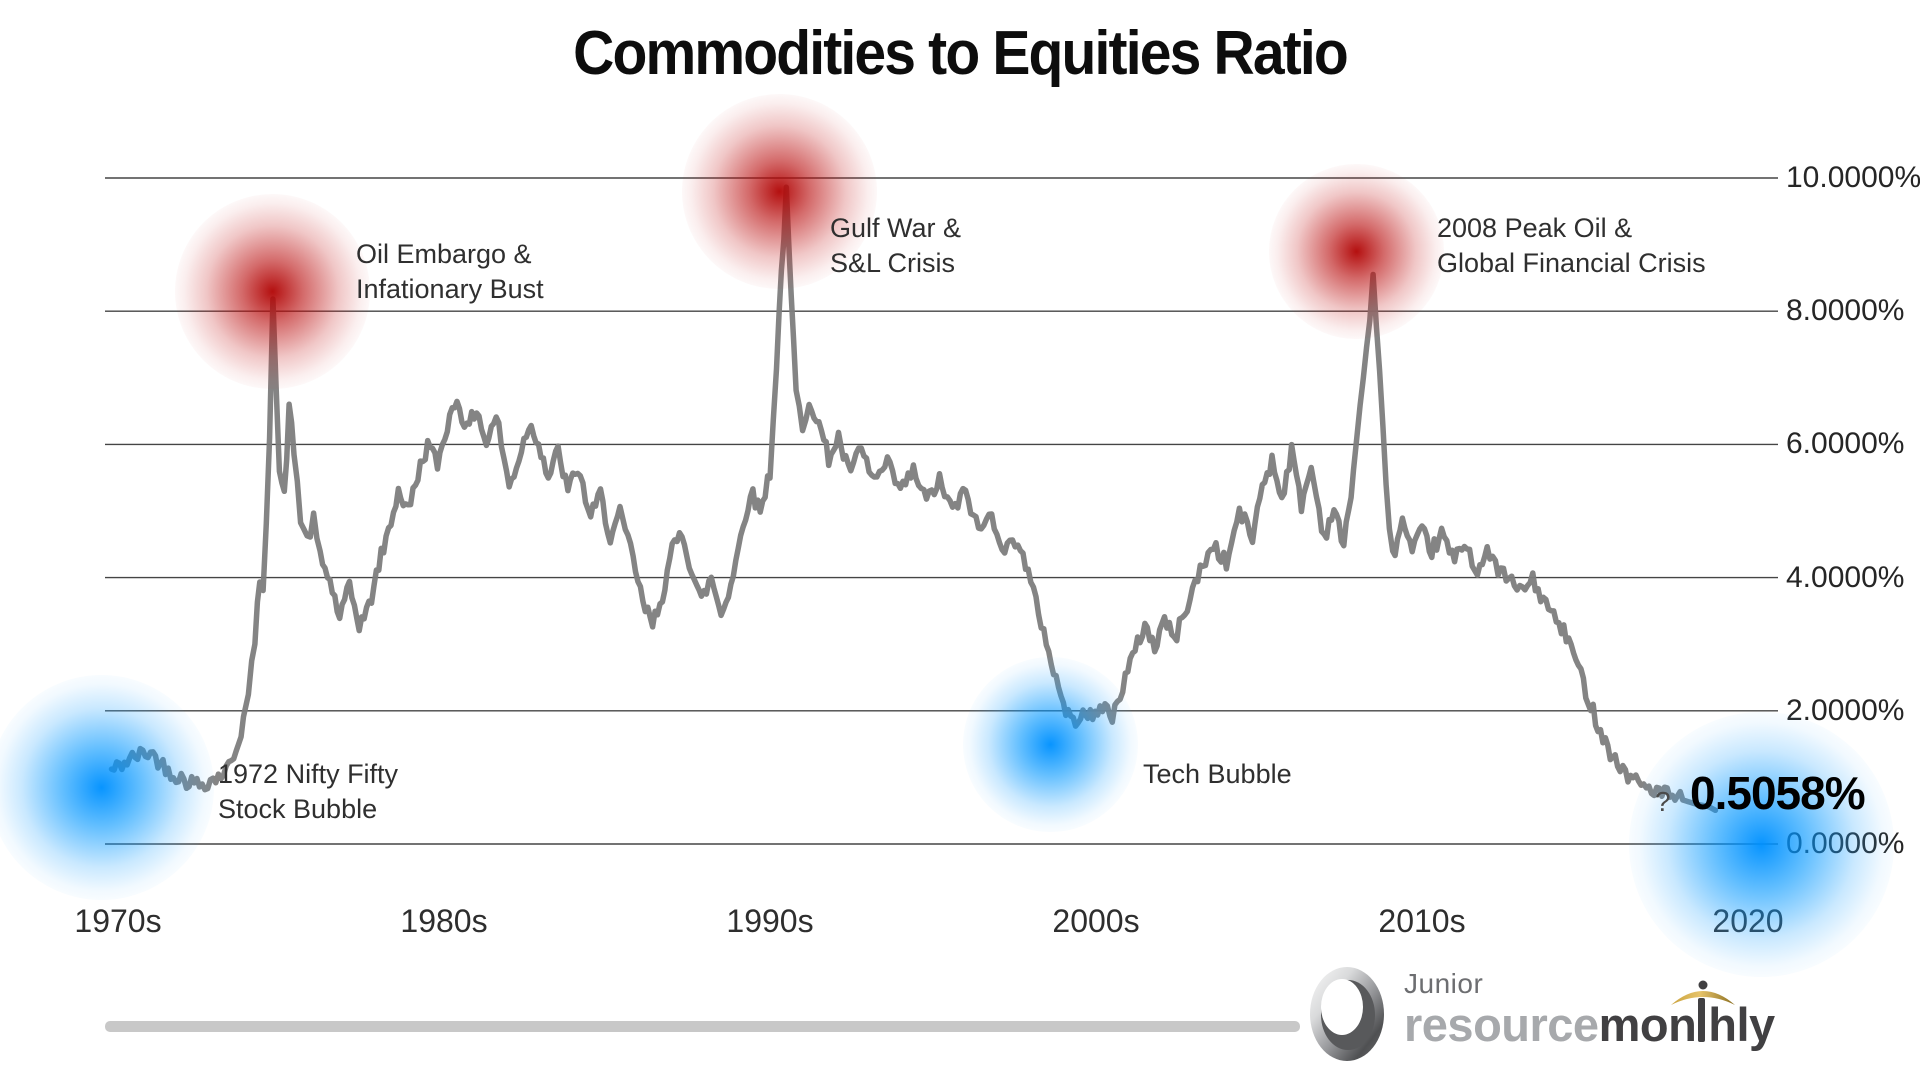 The height and width of the screenshot is (1080, 1920). What do you see at coordinates (1853, 177) in the screenshot?
I see `y-axis-label-10.0000pct: 10.0000%` at bounding box center [1853, 177].